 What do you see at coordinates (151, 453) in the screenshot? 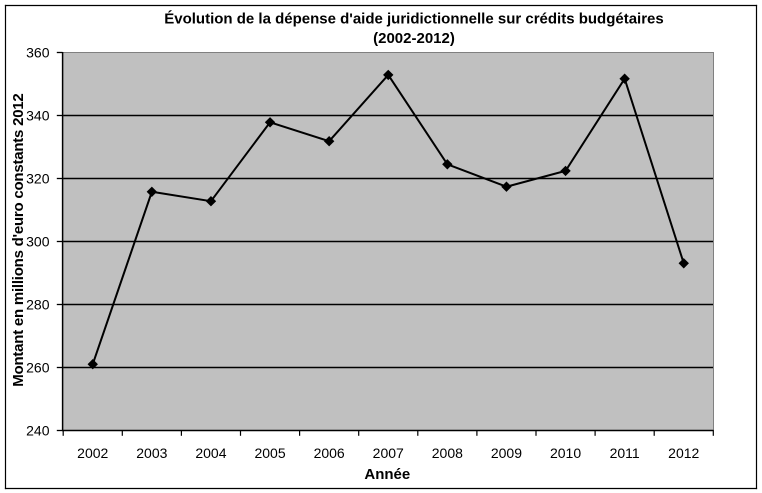
I see `svg-text: 2003` at bounding box center [151, 453].